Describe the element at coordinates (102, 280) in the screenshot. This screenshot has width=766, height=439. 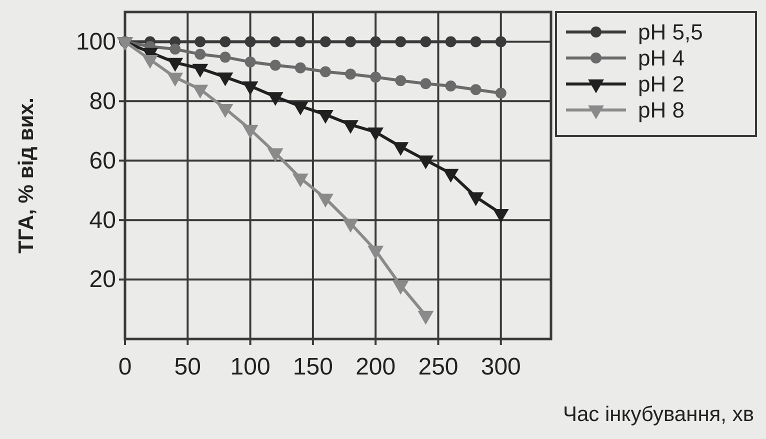
I see `y-tick-label: 20` at that location.